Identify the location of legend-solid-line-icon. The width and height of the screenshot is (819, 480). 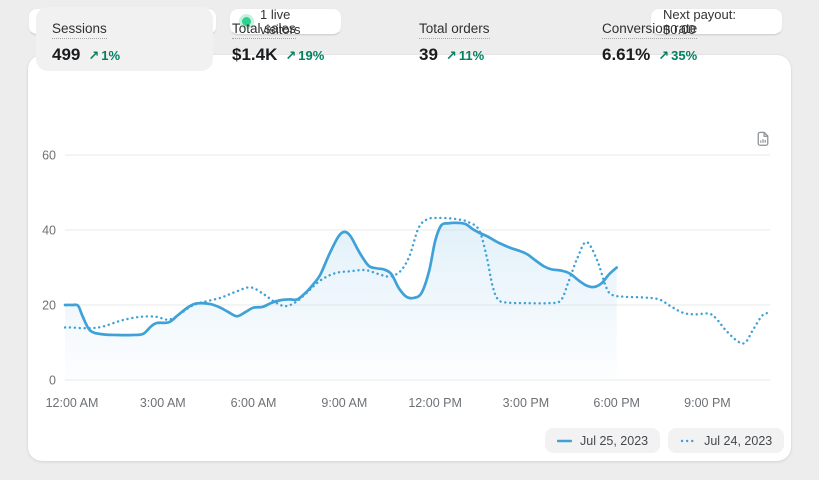
(564, 441).